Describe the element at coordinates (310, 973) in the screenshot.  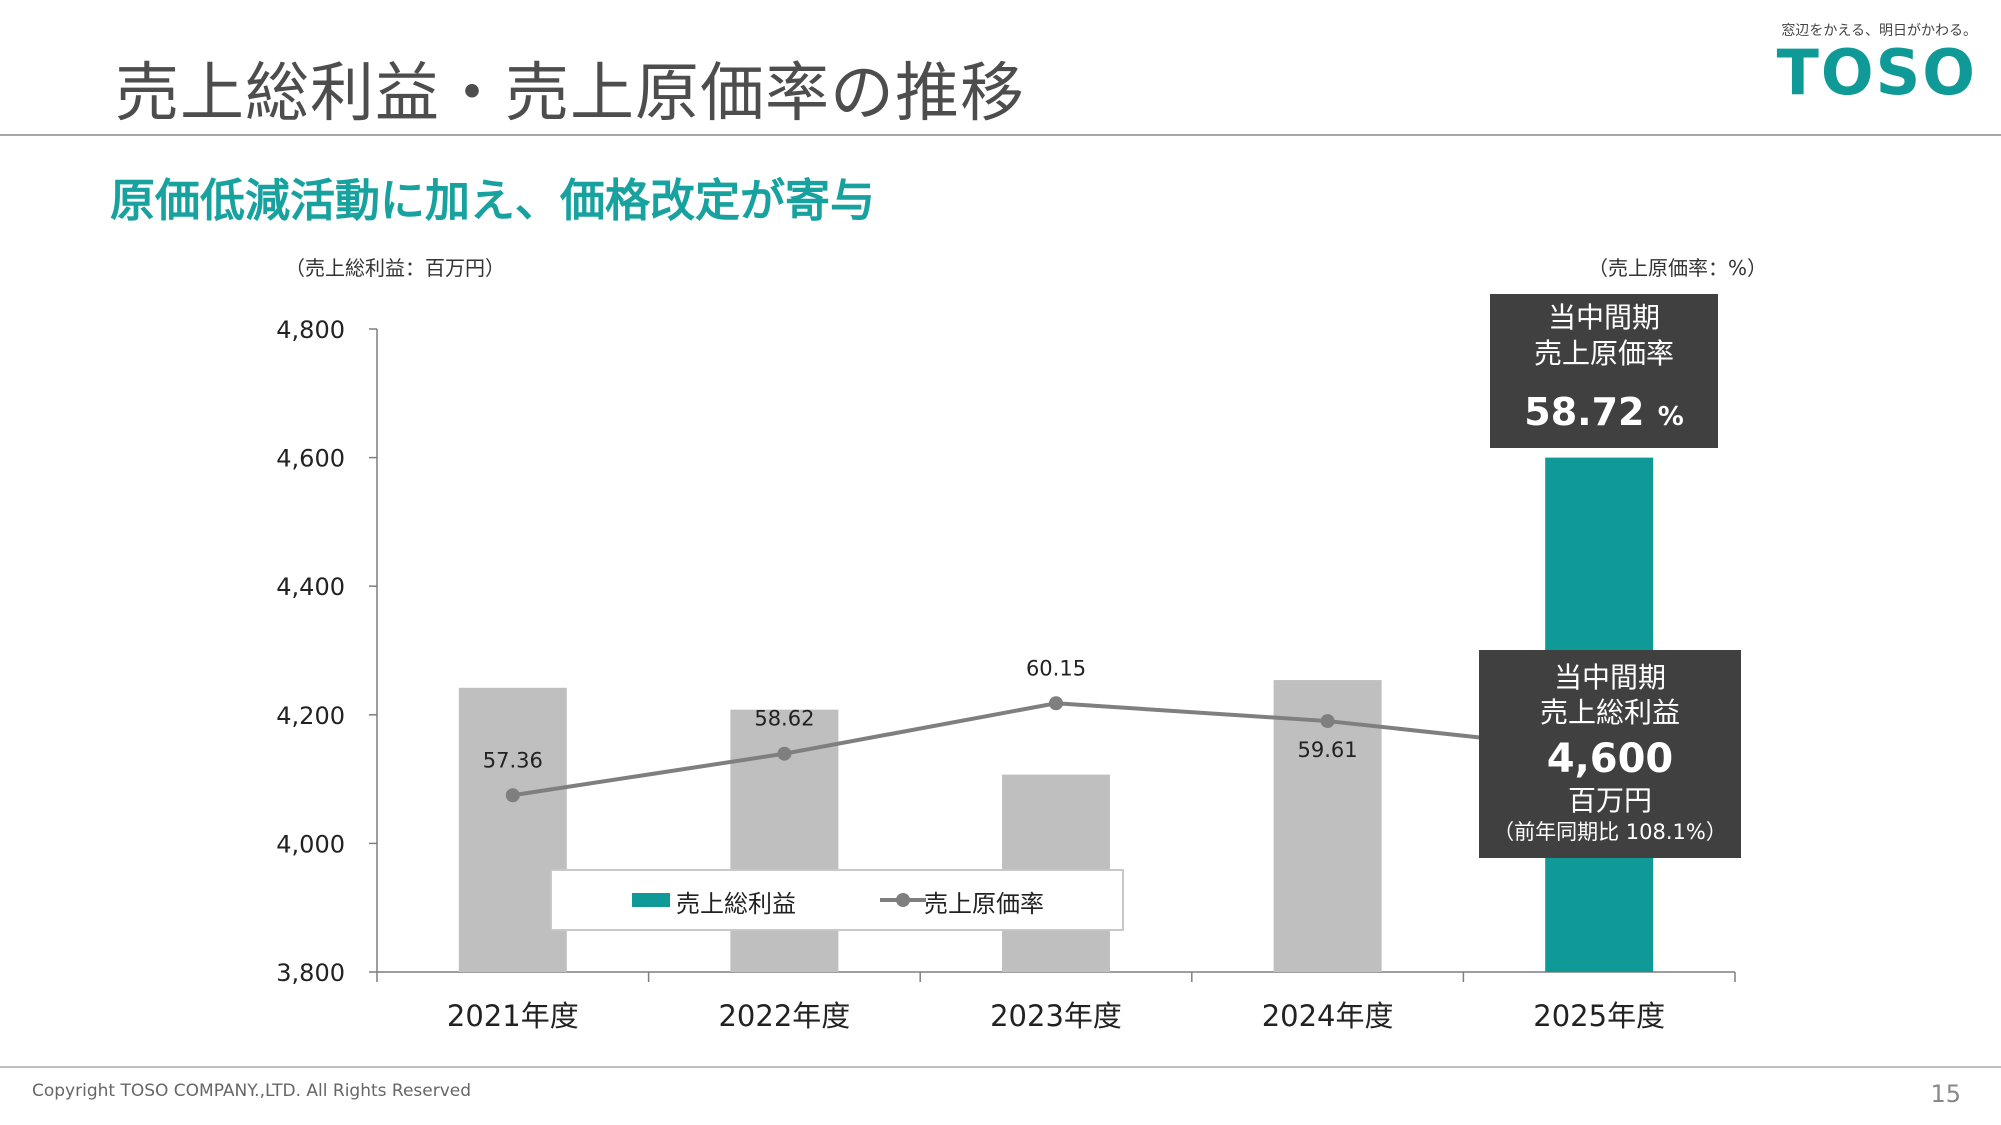
I see `y-tick-label: 3,800` at that location.